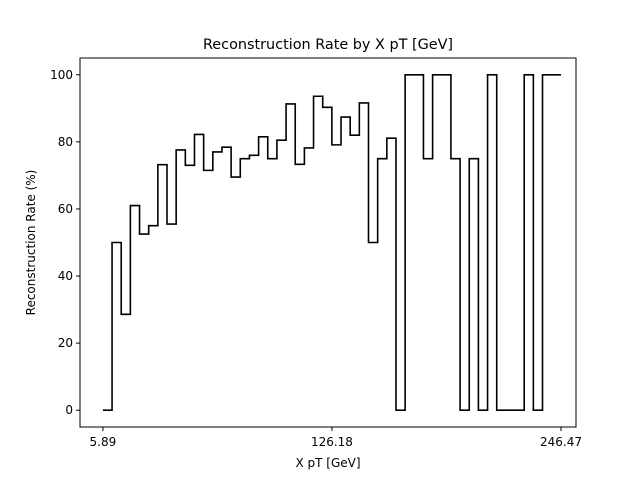 This screenshot has height=480, width=640. I want to click on y-tick-label: 0, so click(69, 410).